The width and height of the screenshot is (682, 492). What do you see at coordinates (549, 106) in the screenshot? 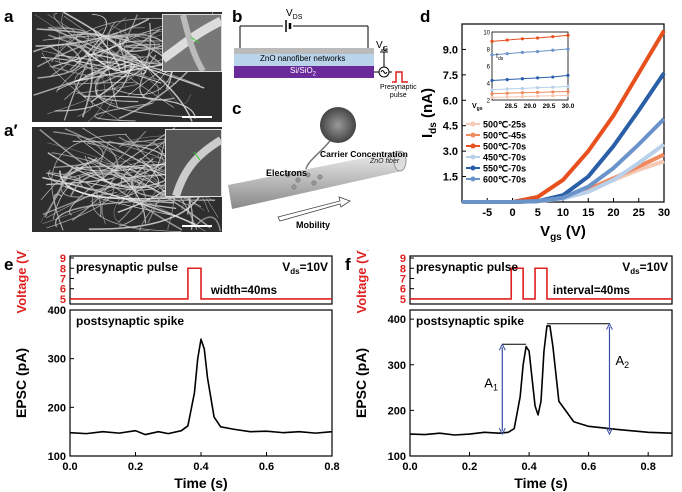
I see `inset-x-tick: 29.5` at bounding box center [549, 106].